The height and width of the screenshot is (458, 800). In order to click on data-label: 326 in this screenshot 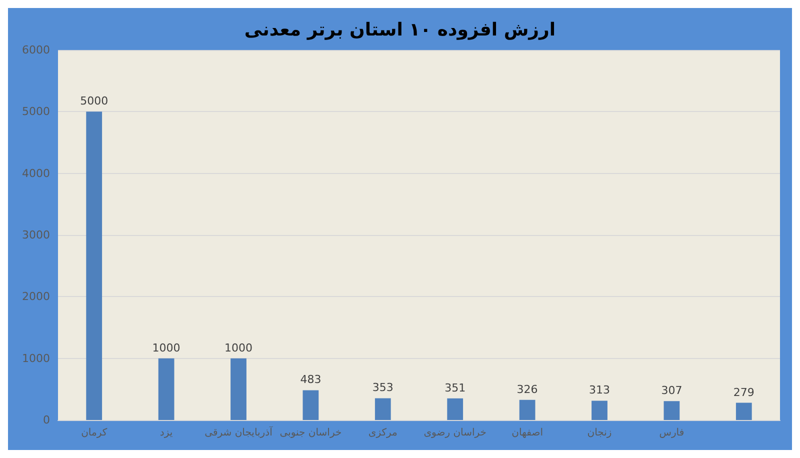, I will do `click(527, 389)`.